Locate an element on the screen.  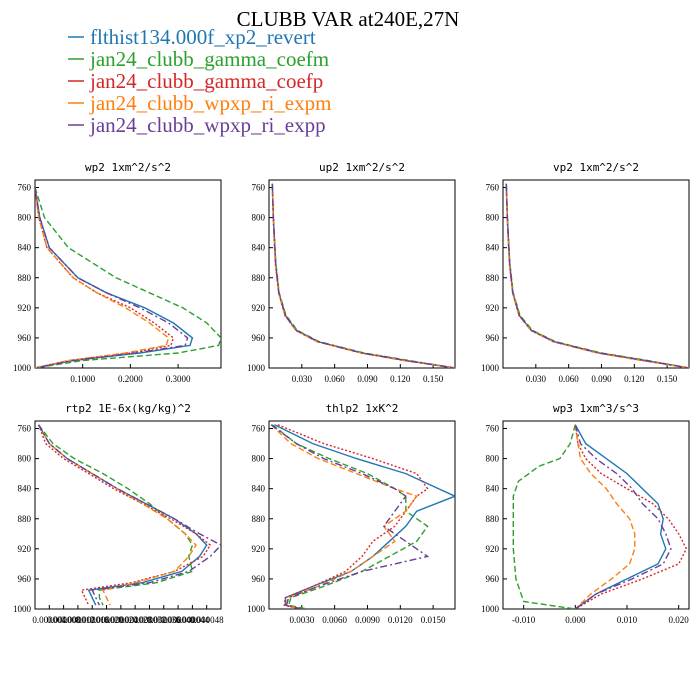
x-tick-label: 0.000048 is located at coordinates (207, 620).